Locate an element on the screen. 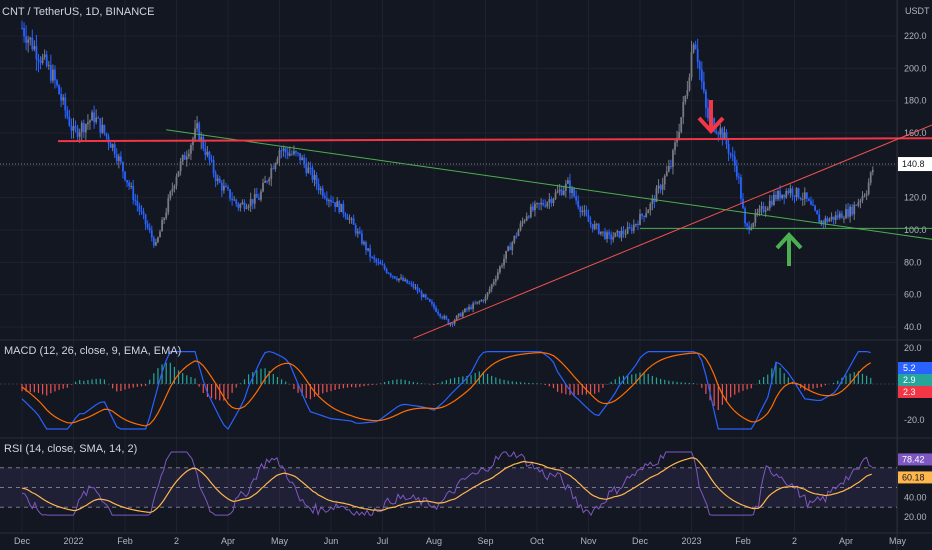 The image size is (932, 550). rsi-line is located at coordinates (446, 483).